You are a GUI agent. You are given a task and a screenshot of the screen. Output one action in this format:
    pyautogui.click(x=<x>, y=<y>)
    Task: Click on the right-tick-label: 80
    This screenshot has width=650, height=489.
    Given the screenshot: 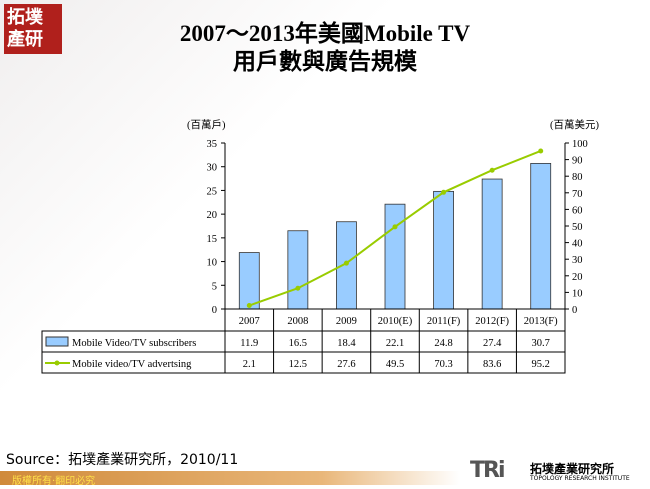 What is the action you would take?
    pyautogui.click(x=577, y=177)
    